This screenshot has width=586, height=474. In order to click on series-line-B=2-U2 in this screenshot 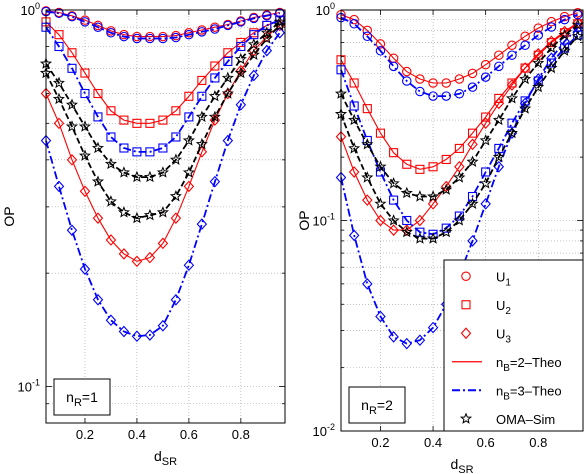, I will do `click(459, 96)`.